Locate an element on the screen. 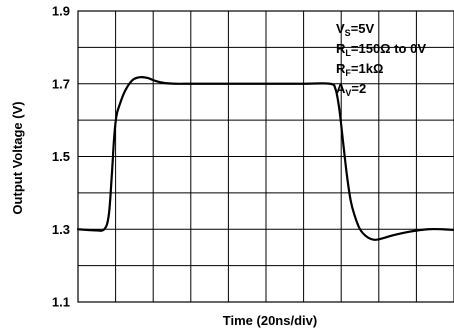 This screenshot has height=333, width=454. annotation-line: RF=1kΩ is located at coordinates (359, 69).